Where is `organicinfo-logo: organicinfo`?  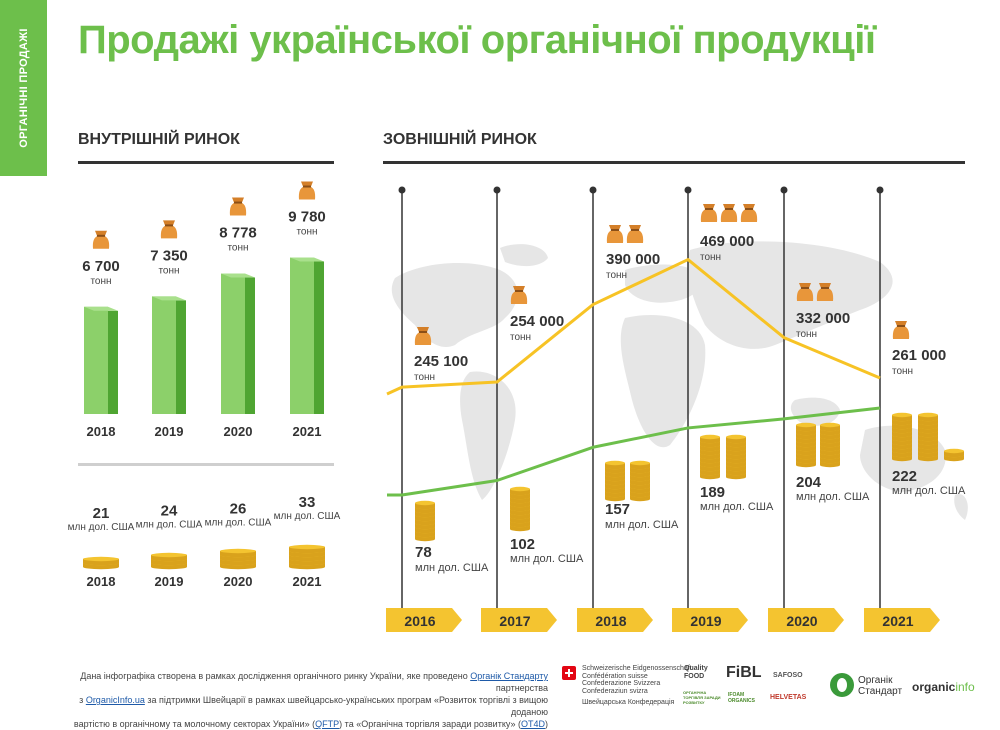 organicinfo-logo: organicinfo is located at coordinates (943, 687).